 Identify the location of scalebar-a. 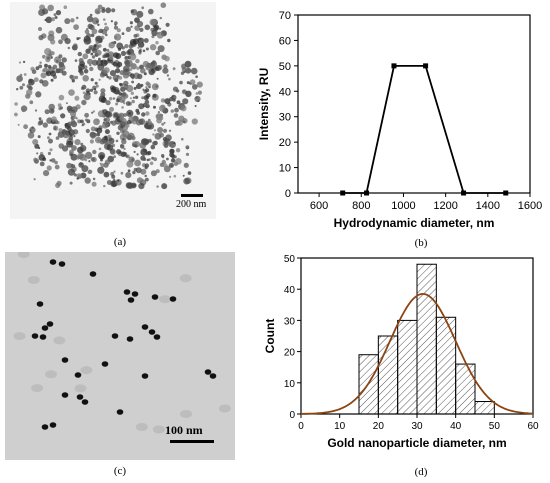
(192, 195).